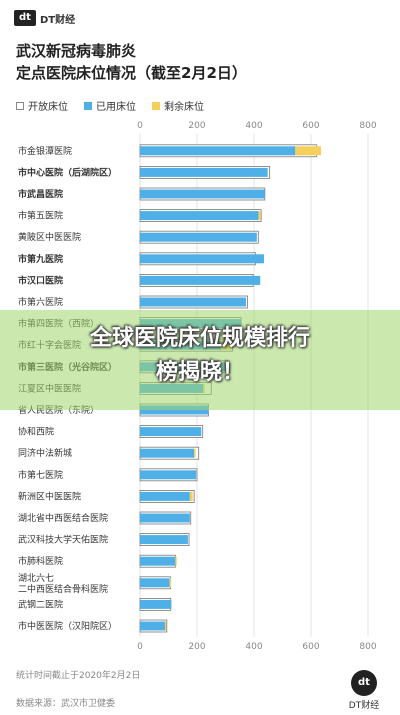  Describe the element at coordinates (66, 704) in the screenshot. I see `footer-source: 数据来源：武汉市卫健委` at that location.